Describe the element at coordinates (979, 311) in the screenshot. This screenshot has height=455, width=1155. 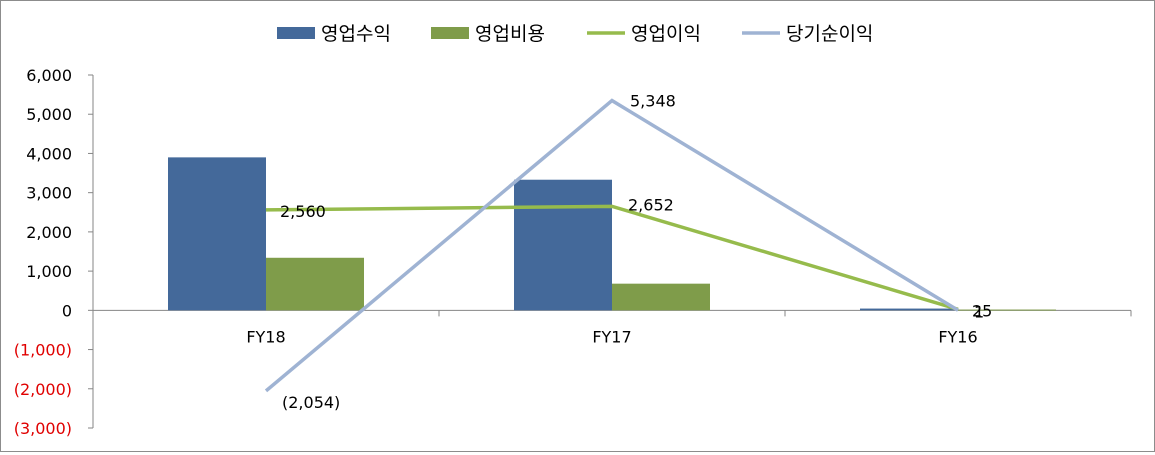
I see `data-label-5: 1` at that location.